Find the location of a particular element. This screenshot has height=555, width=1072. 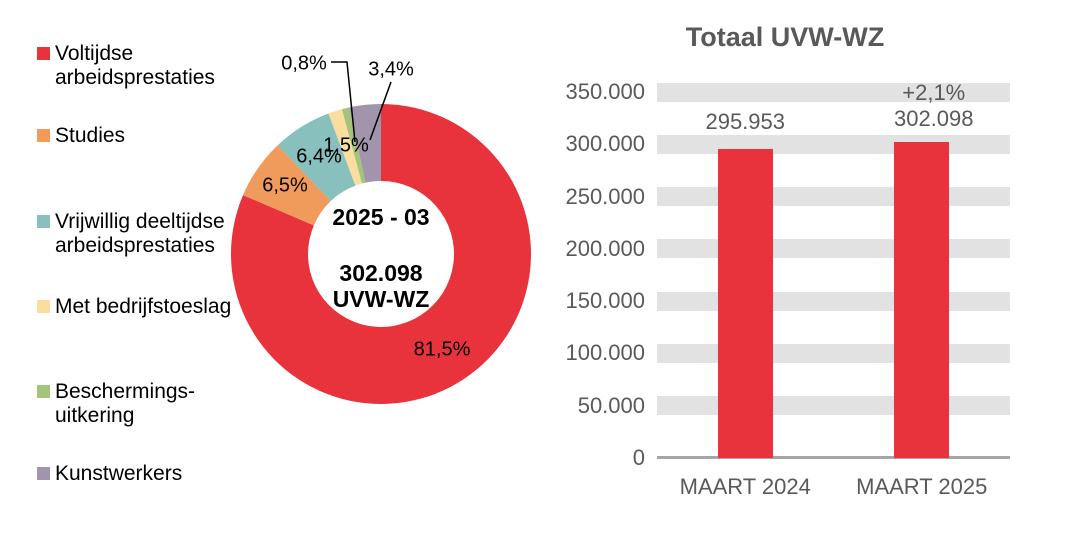

legend-item-2: Vrijwillig deeltijdse arbeidsprestaties is located at coordinates (131, 234).